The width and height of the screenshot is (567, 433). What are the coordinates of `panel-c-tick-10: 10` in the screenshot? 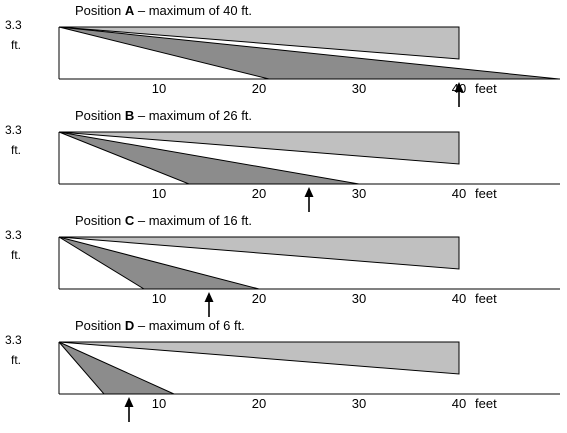 It's located at (159, 298).